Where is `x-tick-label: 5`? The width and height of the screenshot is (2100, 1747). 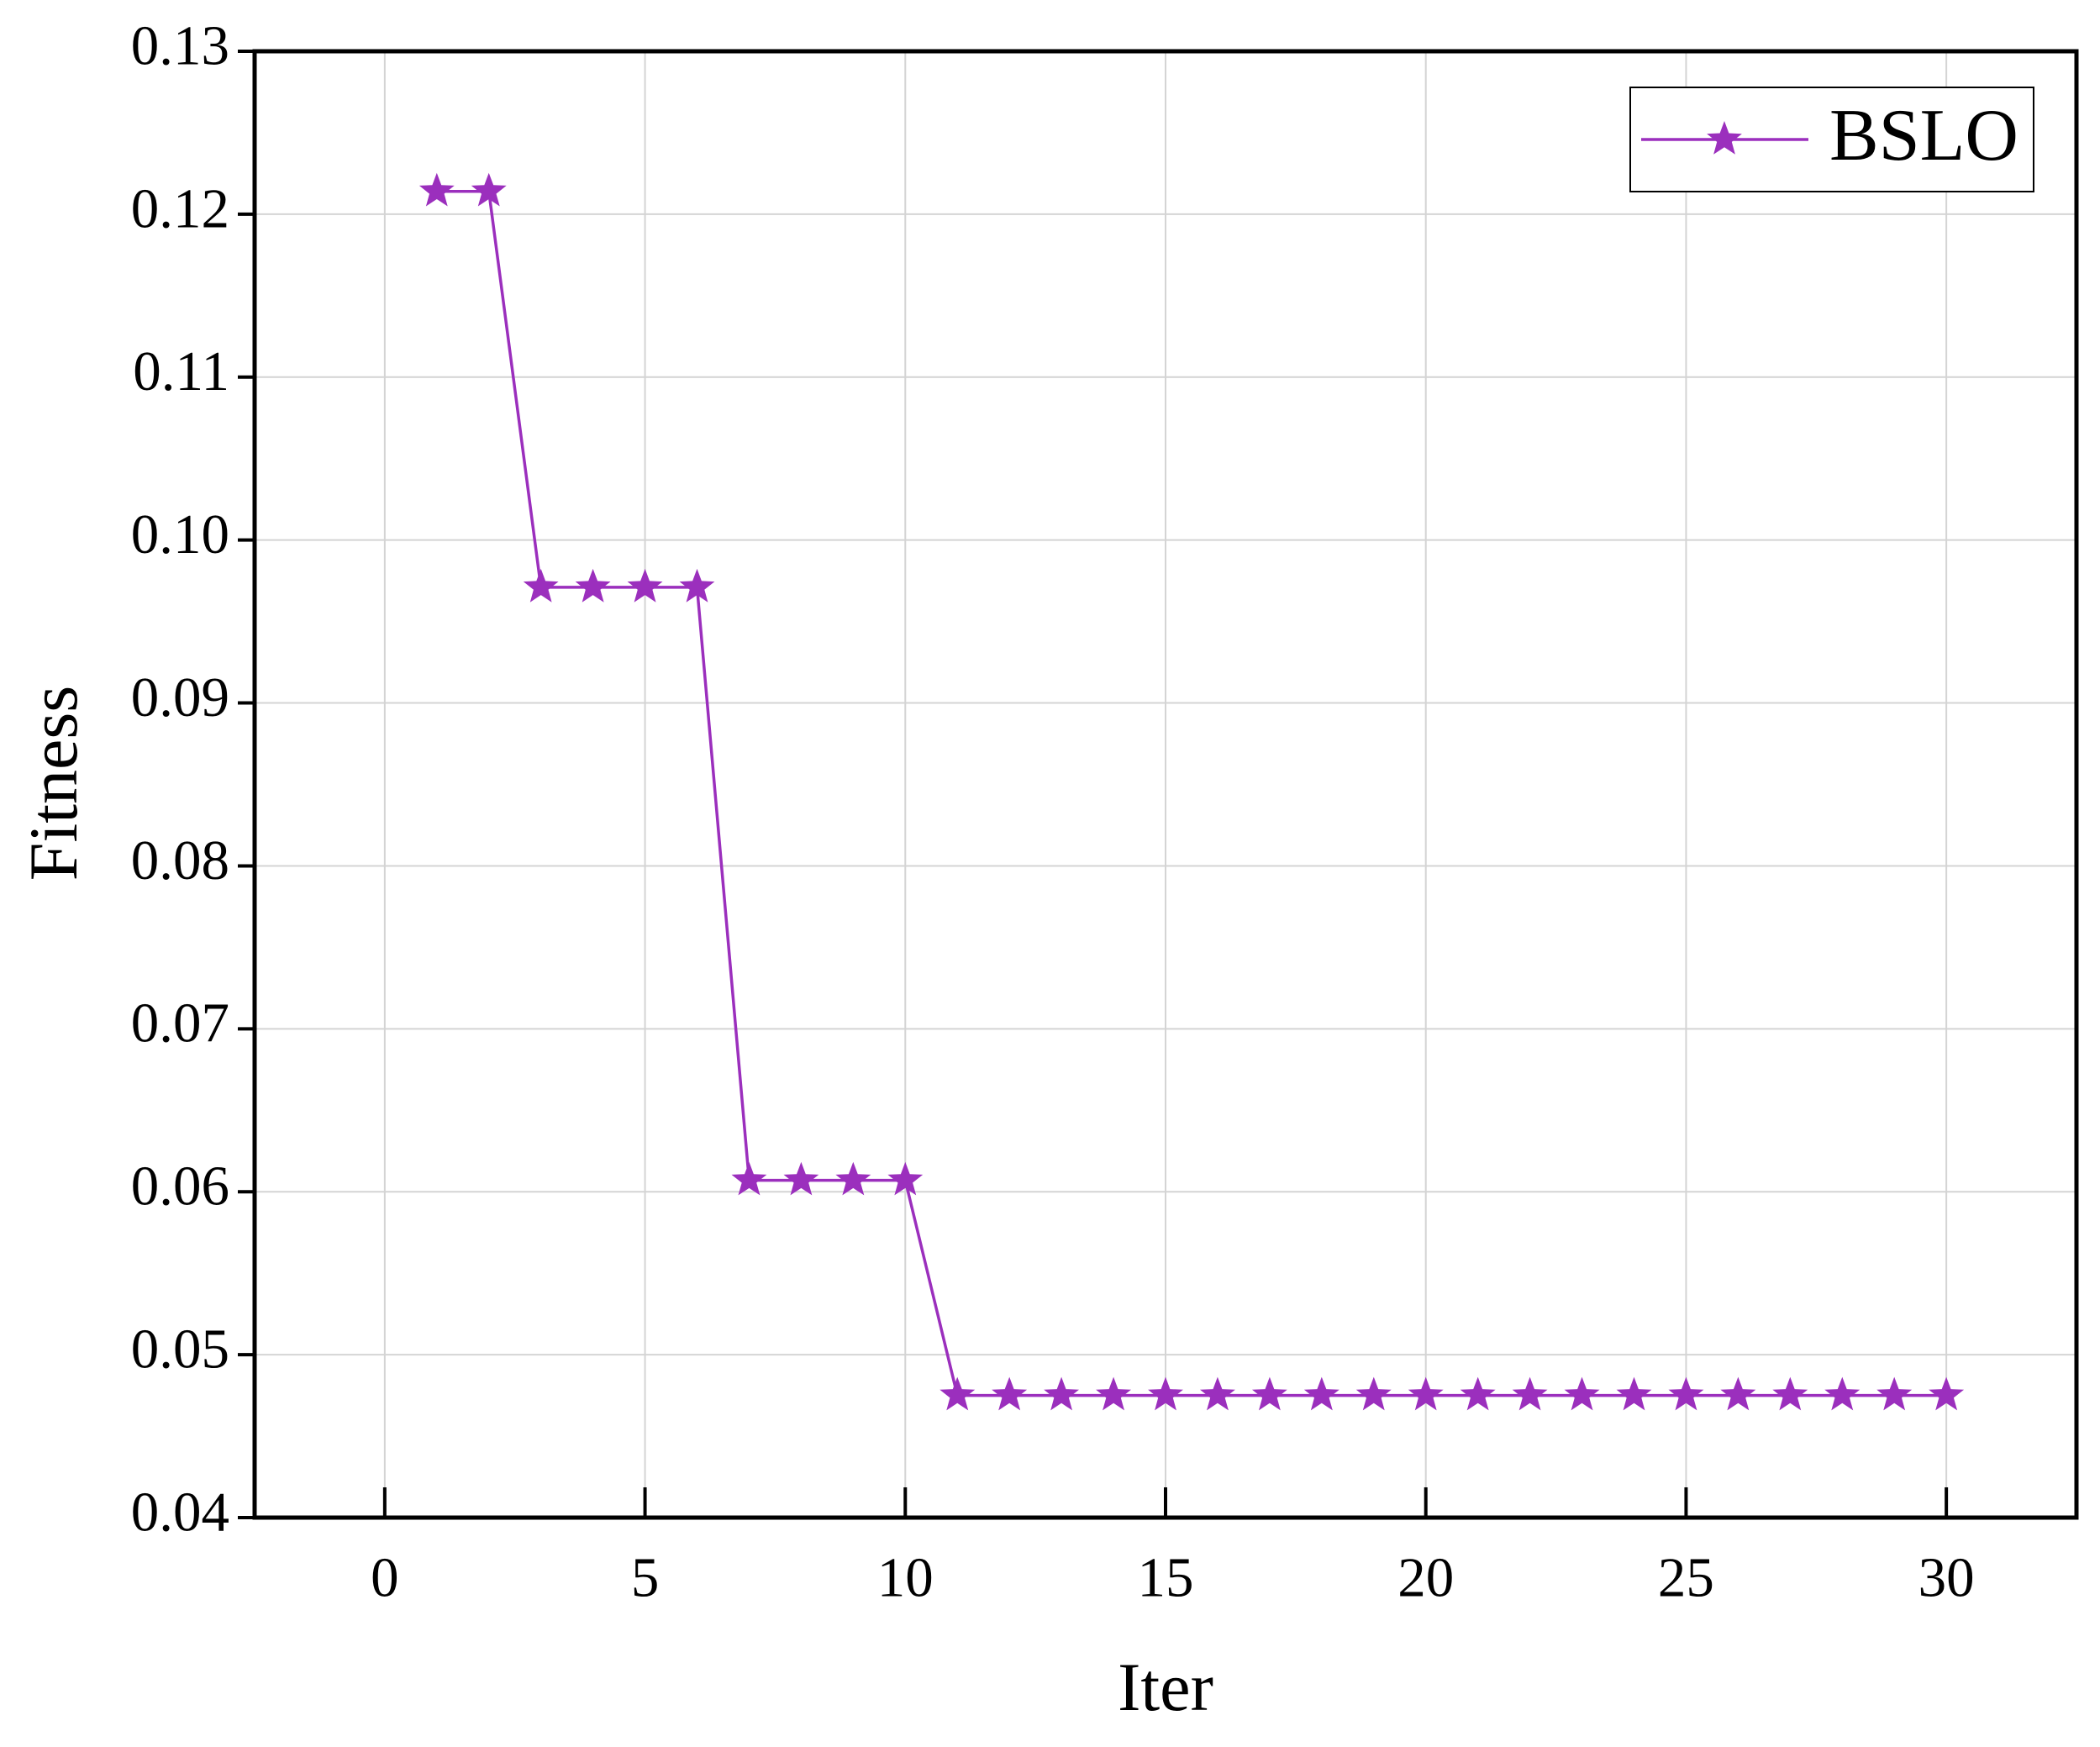
x-tick-label: 5 is located at coordinates (645, 1577).